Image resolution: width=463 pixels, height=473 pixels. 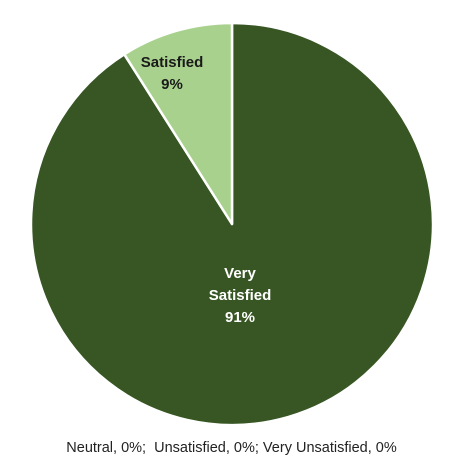 I want to click on slice-label-very-satisfied: Very Satisfied 91%, so click(x=240, y=295).